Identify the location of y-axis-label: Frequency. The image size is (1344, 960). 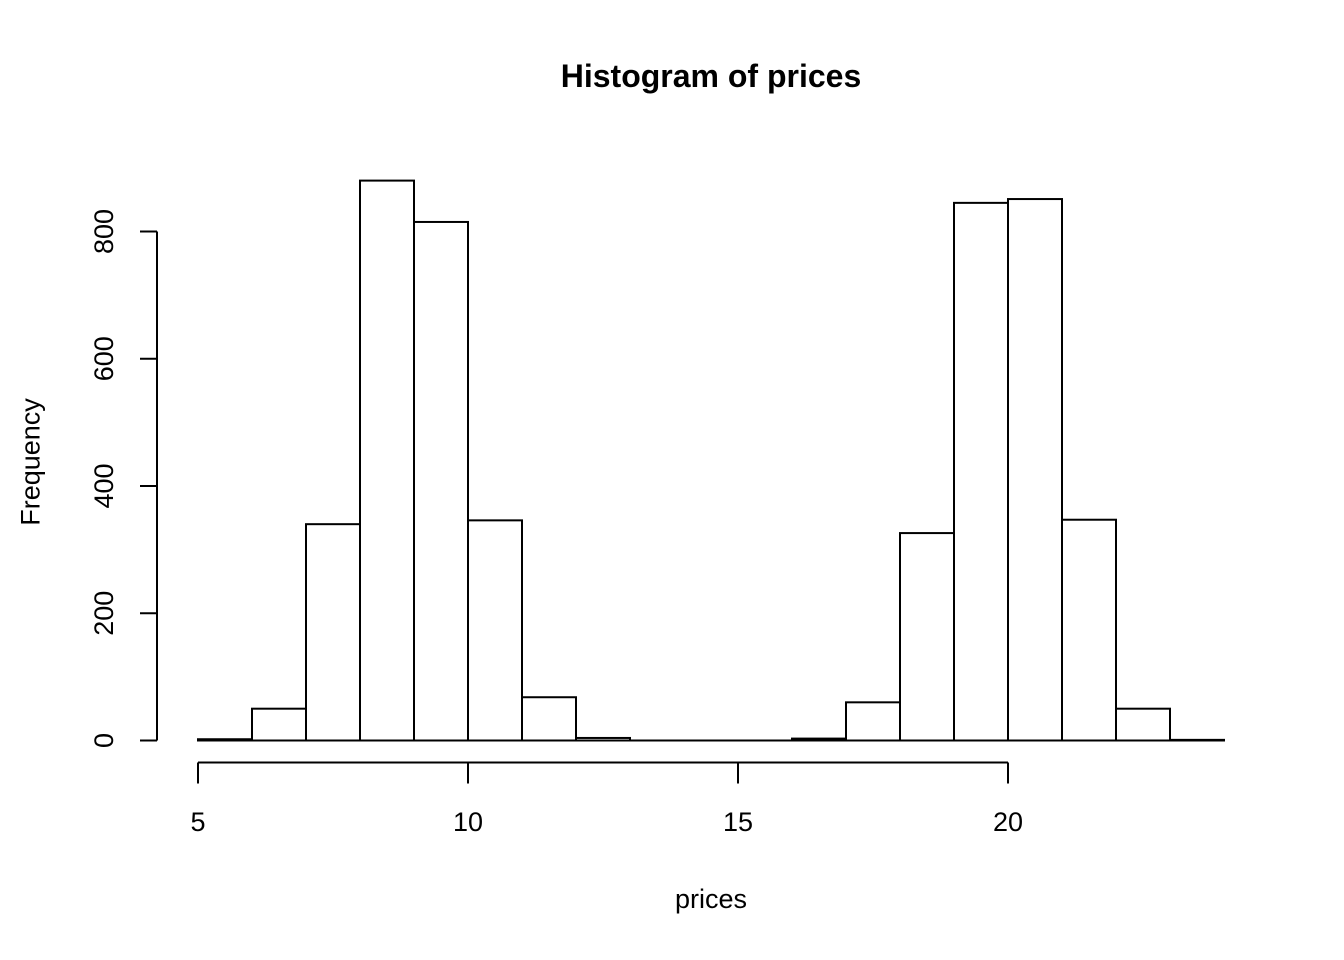
(30, 462).